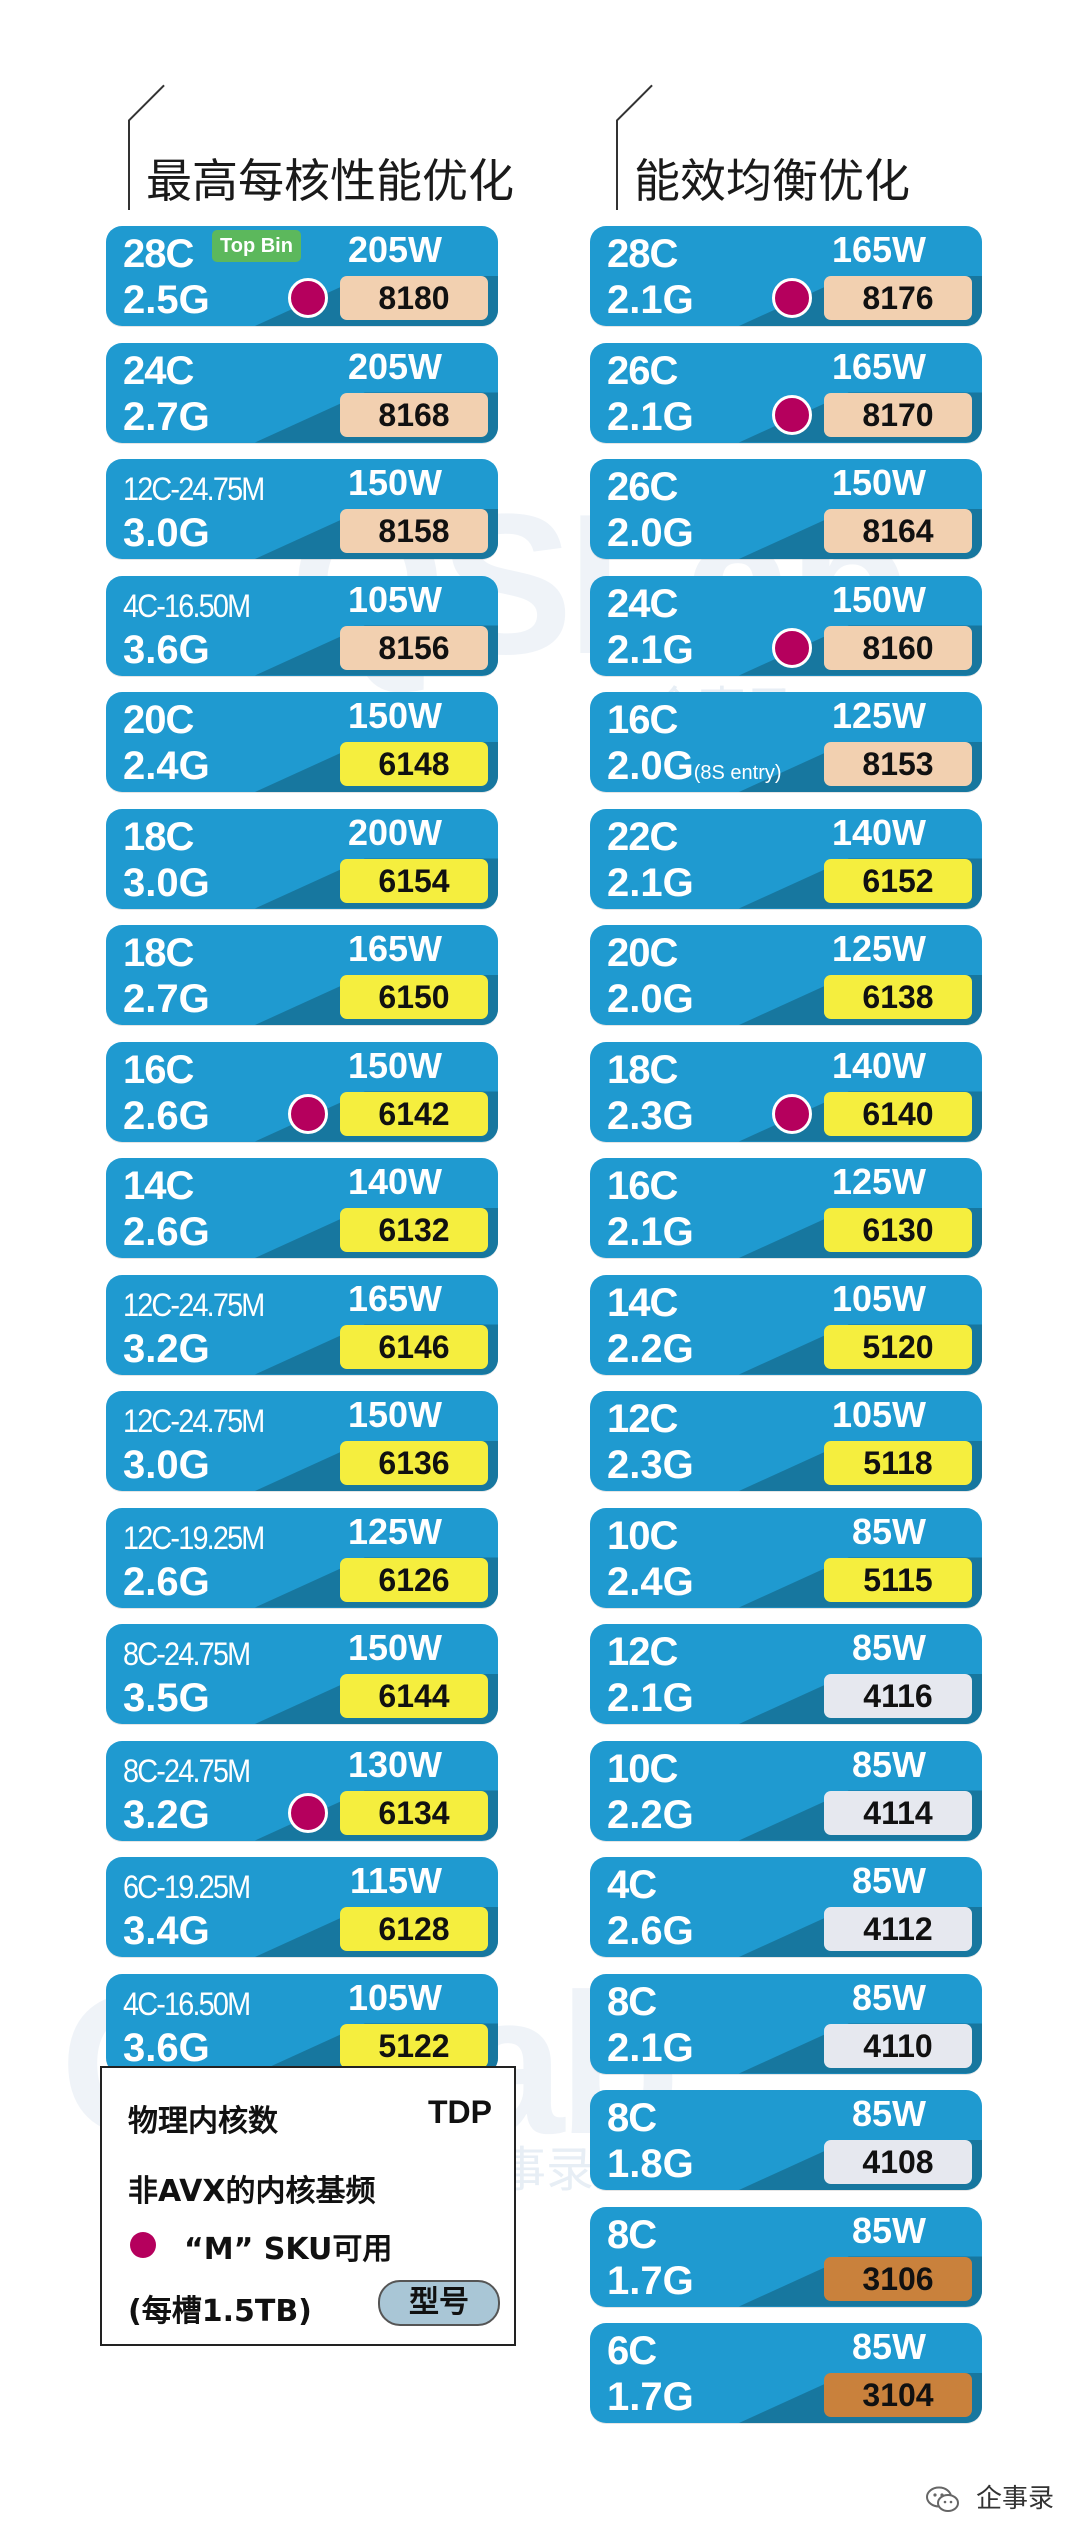  I want to click on frequency-value: 1.7G, so click(650, 2280).